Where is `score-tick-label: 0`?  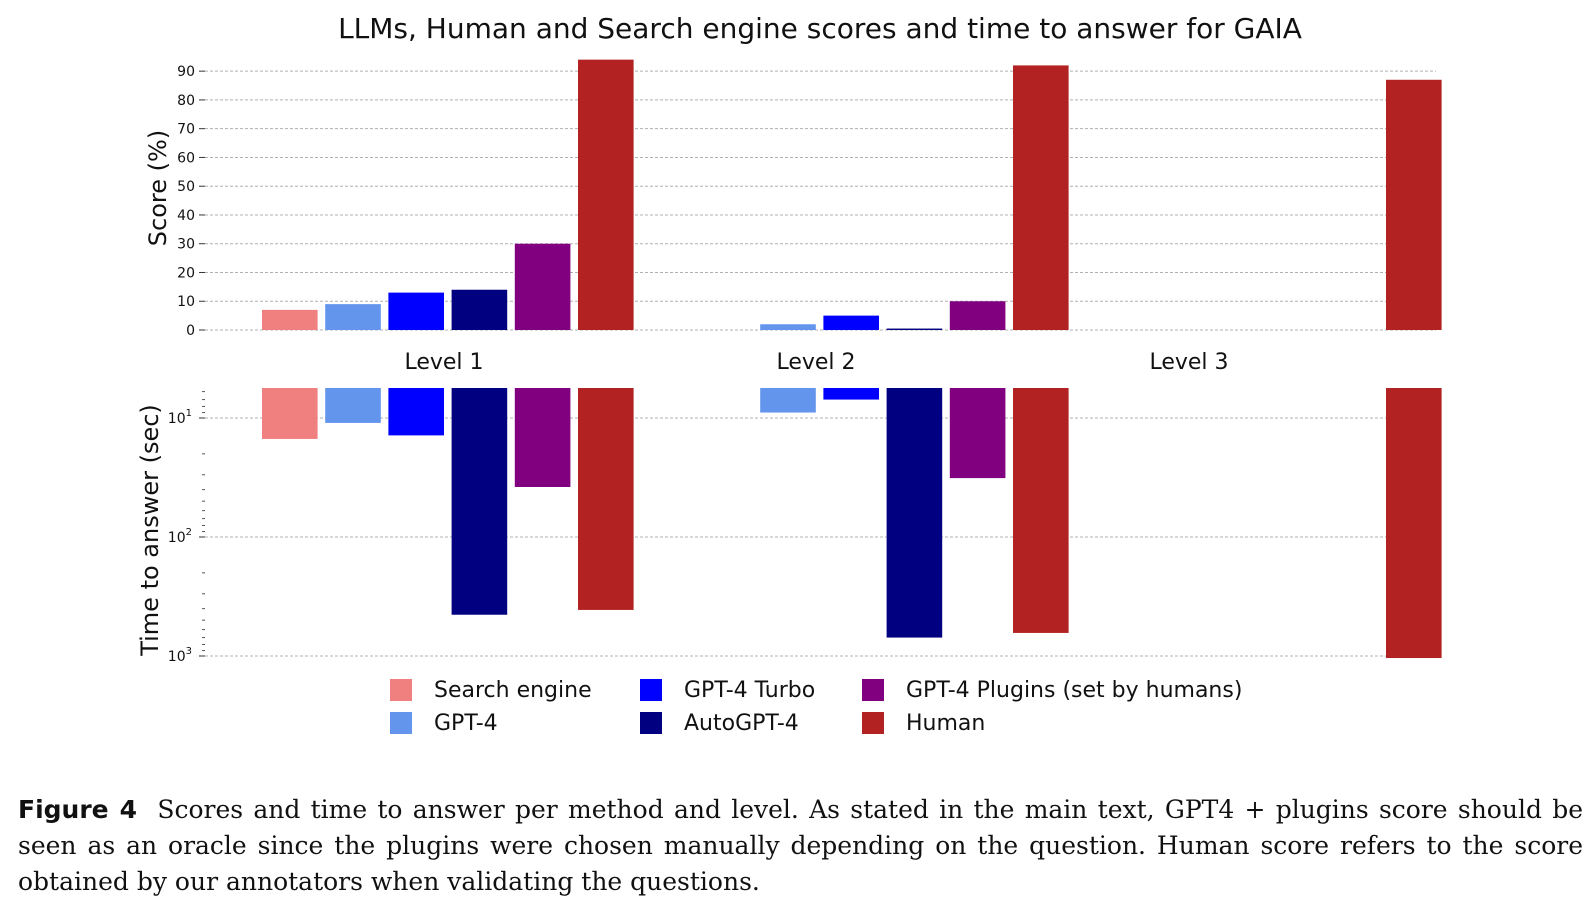
score-tick-label: 0 is located at coordinates (190, 331).